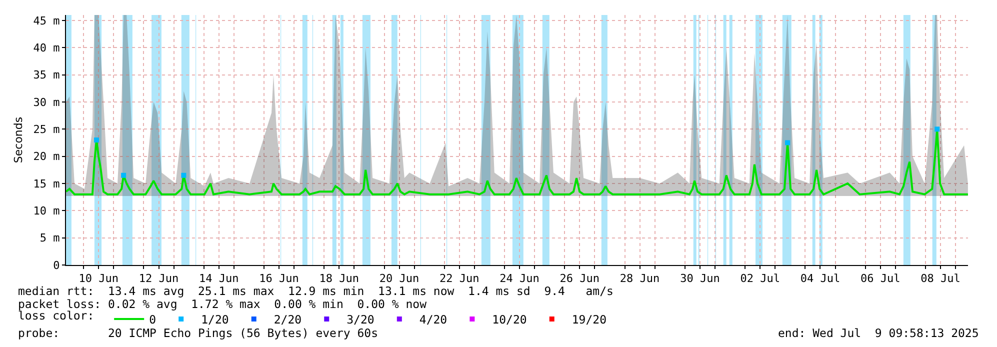 The height and width of the screenshot is (347, 997). I want to click on x-tick-label: 02 Jul, so click(760, 279).